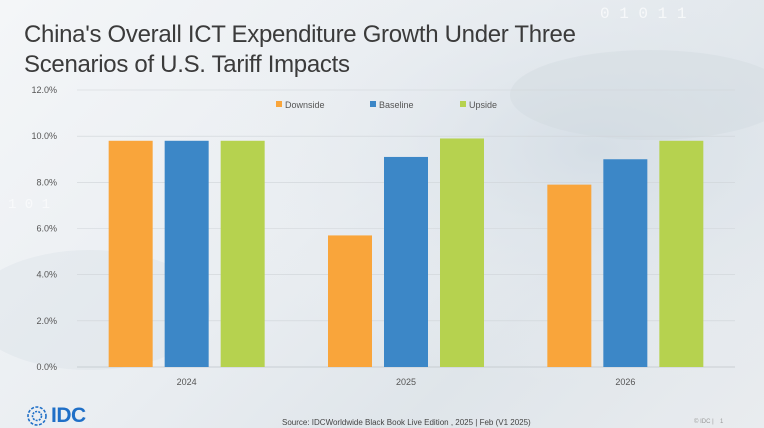 The image size is (764, 428). I want to click on copyright: © IDC |, so click(704, 422).